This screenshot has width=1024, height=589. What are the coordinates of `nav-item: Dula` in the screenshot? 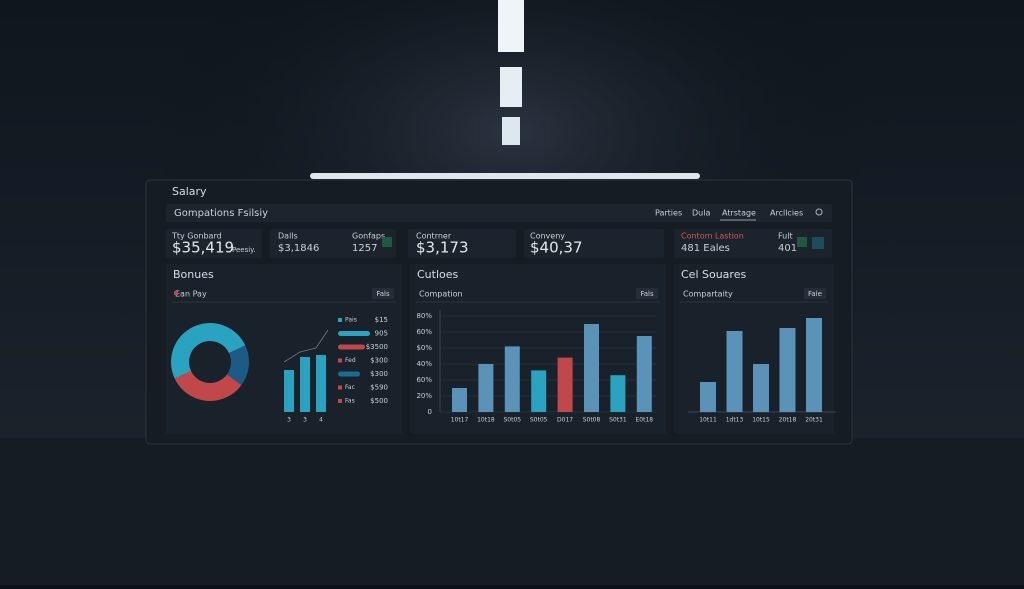 It's located at (701, 213).